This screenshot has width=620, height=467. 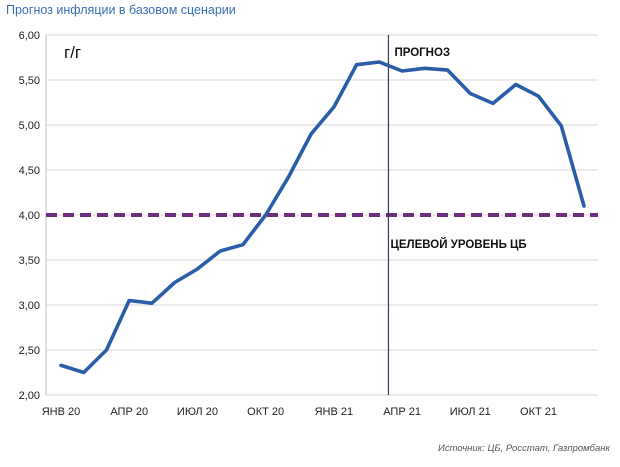 I want to click on forecast-label: ПРОГНОЗ, so click(x=422, y=53).